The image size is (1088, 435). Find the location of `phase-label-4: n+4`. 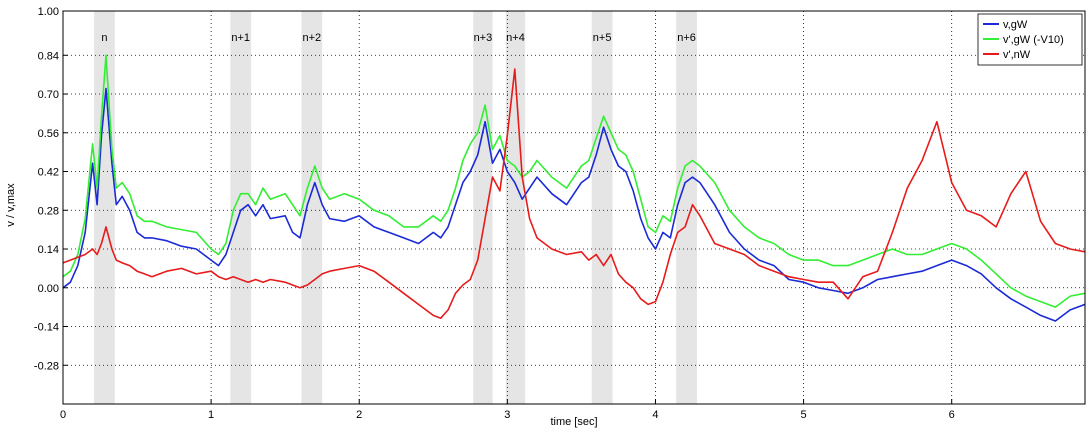

phase-label-4: n+4 is located at coordinates (515, 38).